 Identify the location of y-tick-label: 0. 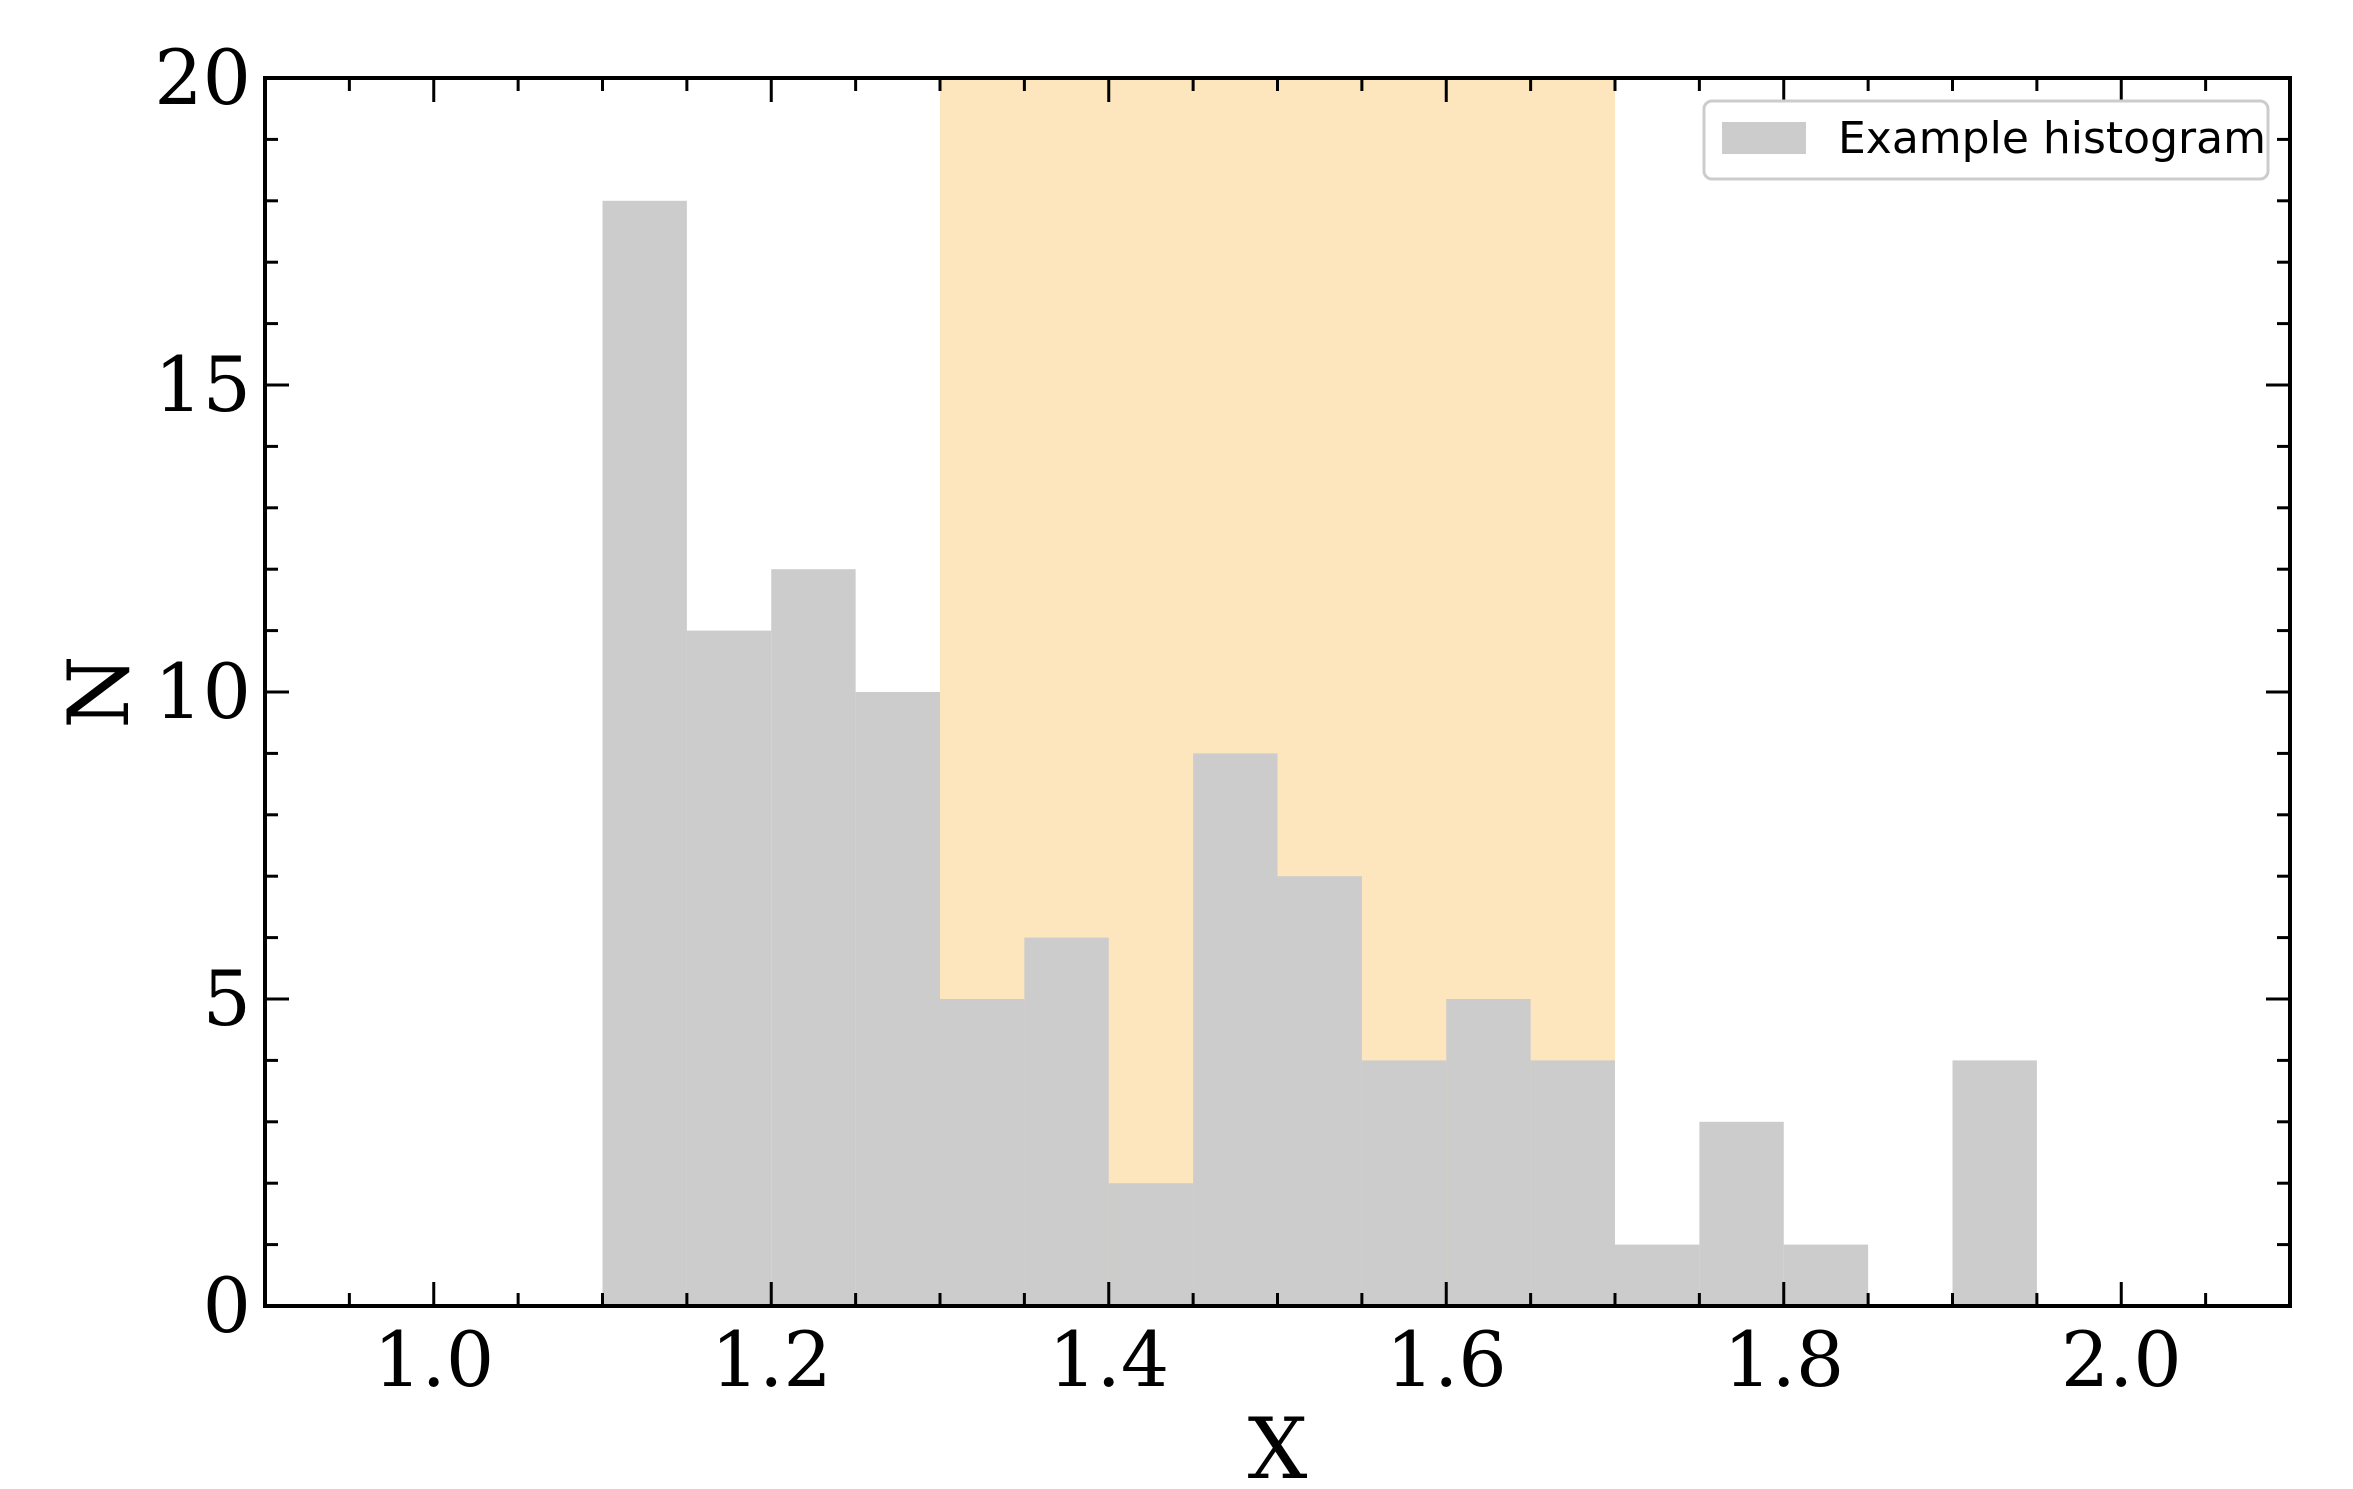
(227, 1305).